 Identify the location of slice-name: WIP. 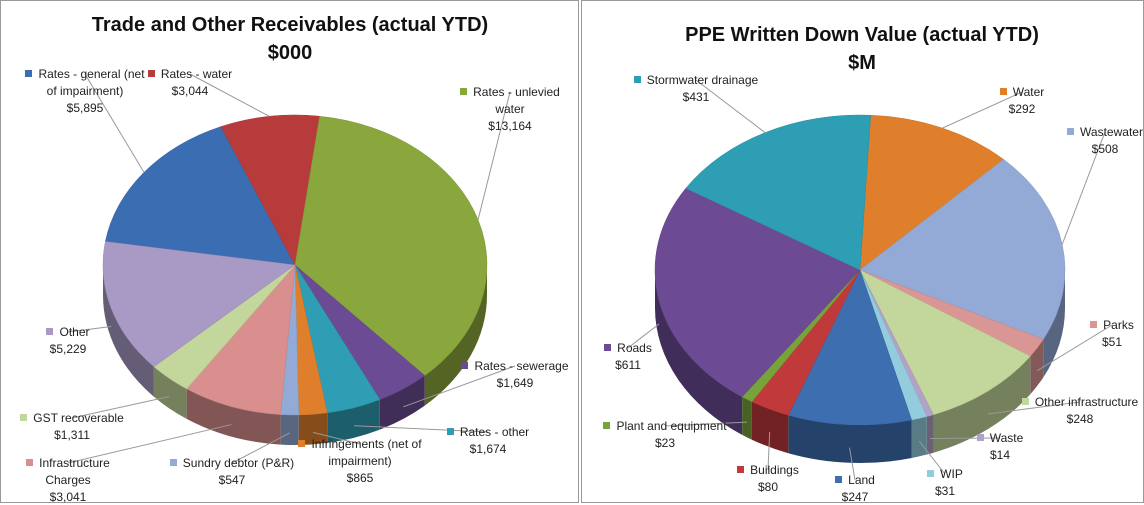
(951, 474).